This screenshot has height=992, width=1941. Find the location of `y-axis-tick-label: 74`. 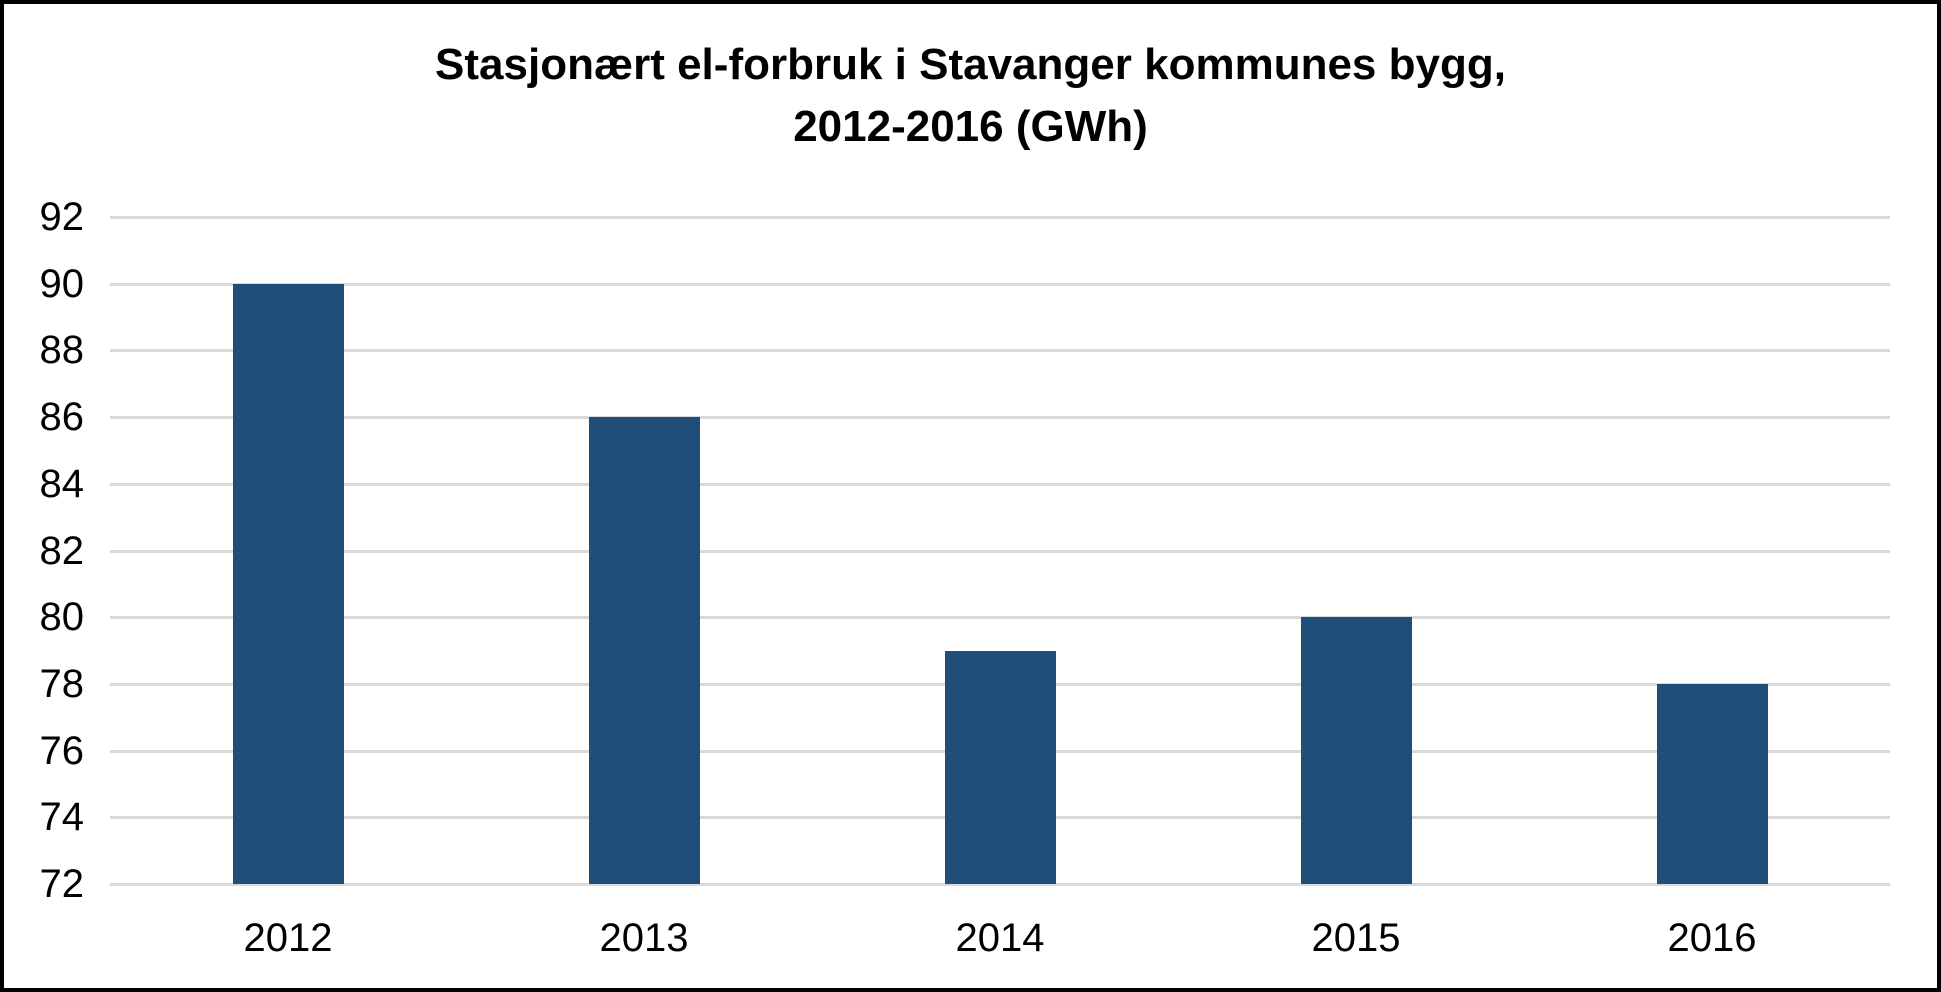

y-axis-tick-label: 74 is located at coordinates (62, 817).